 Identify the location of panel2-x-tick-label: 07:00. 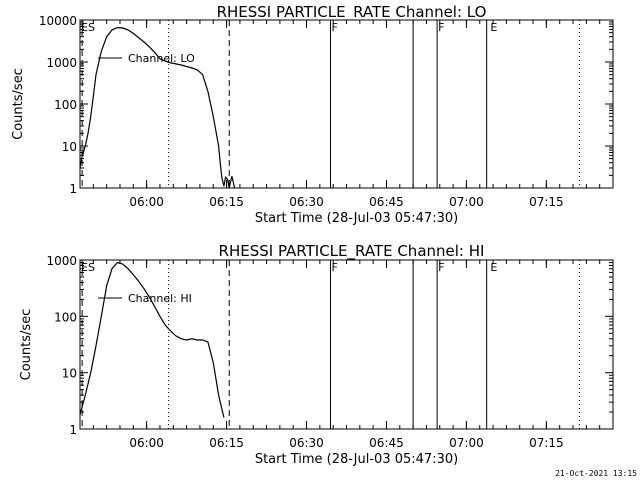
(466, 443).